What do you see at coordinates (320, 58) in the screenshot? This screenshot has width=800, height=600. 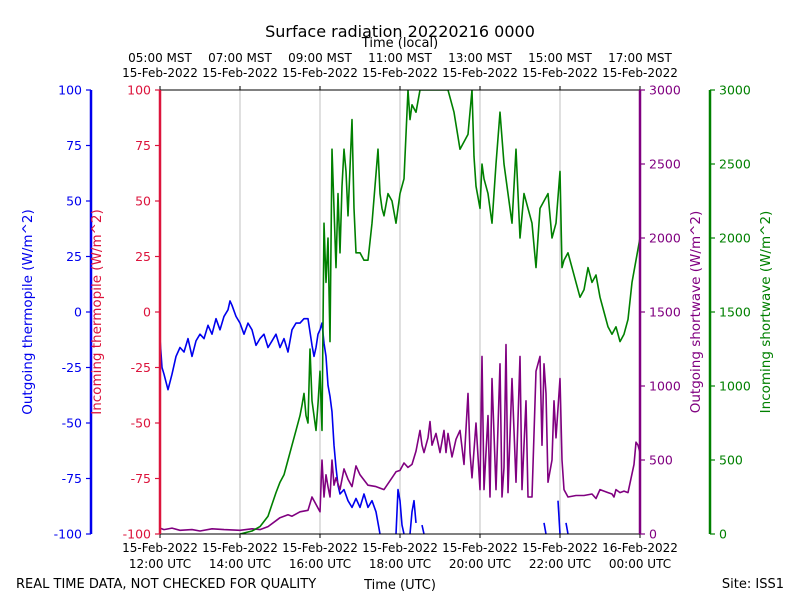 I see `top-tick-time: 09:00 MST` at bounding box center [320, 58].